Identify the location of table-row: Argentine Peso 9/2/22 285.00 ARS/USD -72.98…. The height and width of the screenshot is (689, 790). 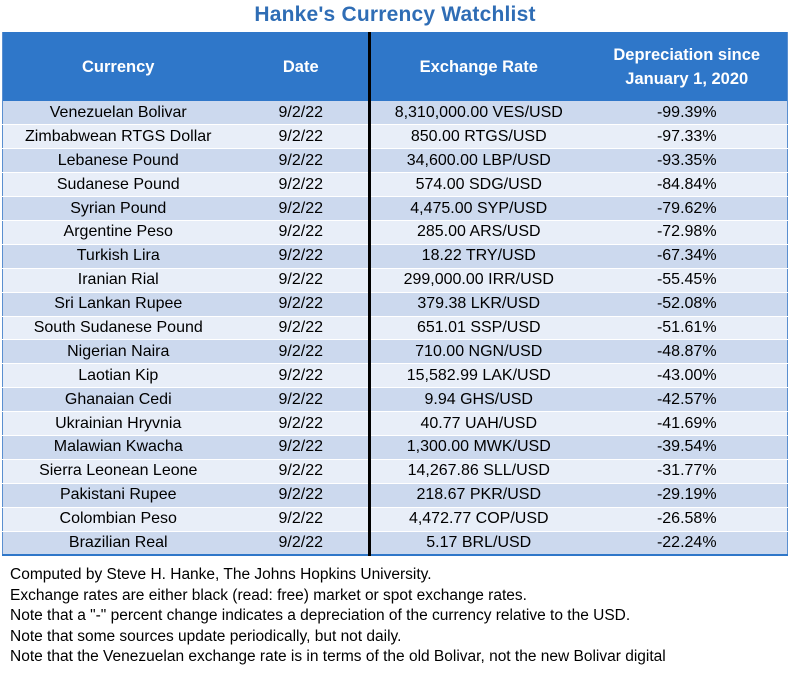
(395, 232).